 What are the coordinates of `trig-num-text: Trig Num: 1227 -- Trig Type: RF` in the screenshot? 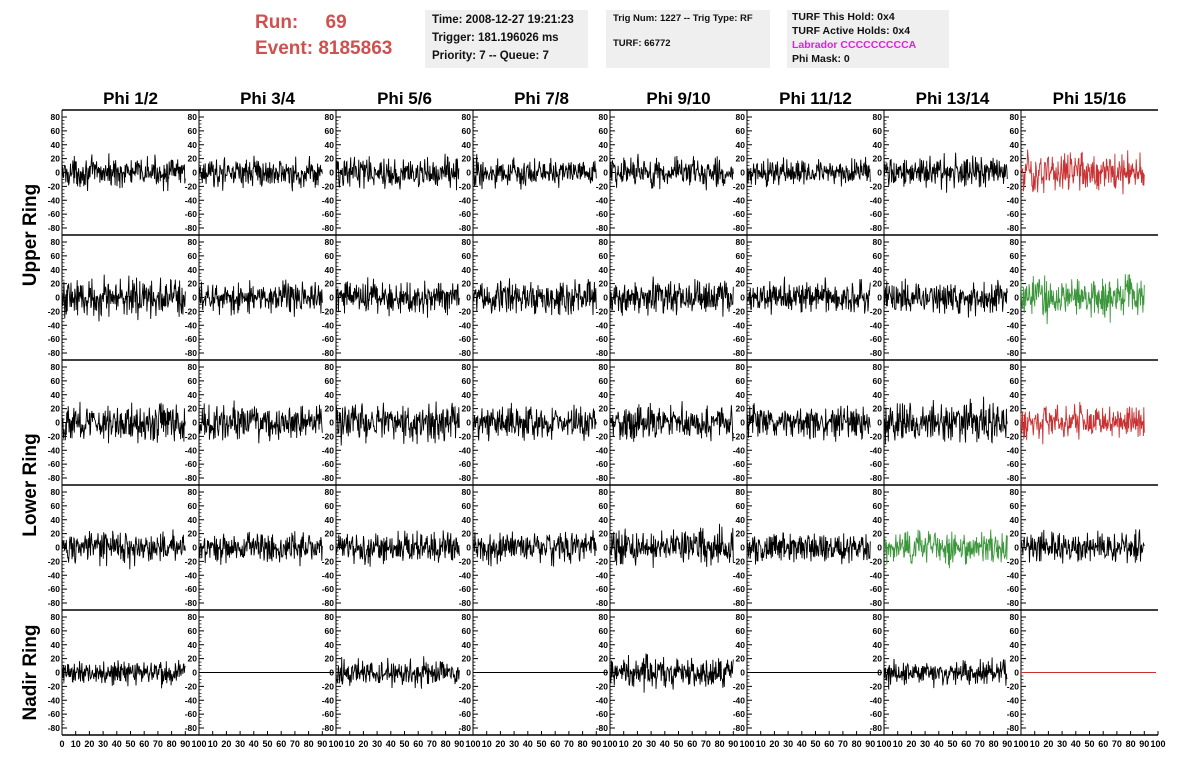 It's located at (683, 18).